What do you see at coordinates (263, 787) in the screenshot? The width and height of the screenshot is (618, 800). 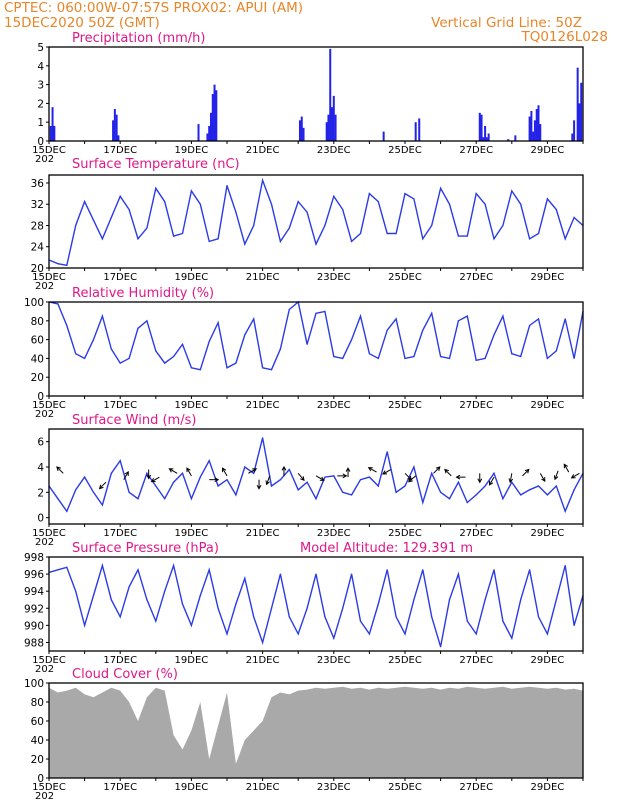 I see `cloud-xtick-label: 21DEC` at bounding box center [263, 787].